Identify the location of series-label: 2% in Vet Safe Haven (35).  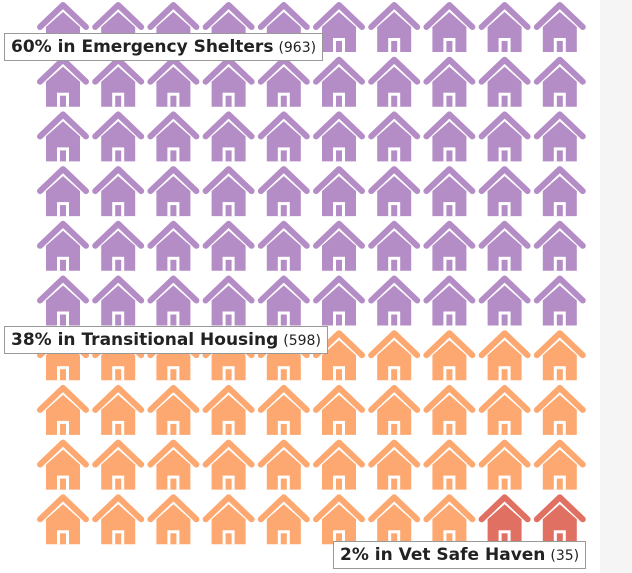
(460, 555).